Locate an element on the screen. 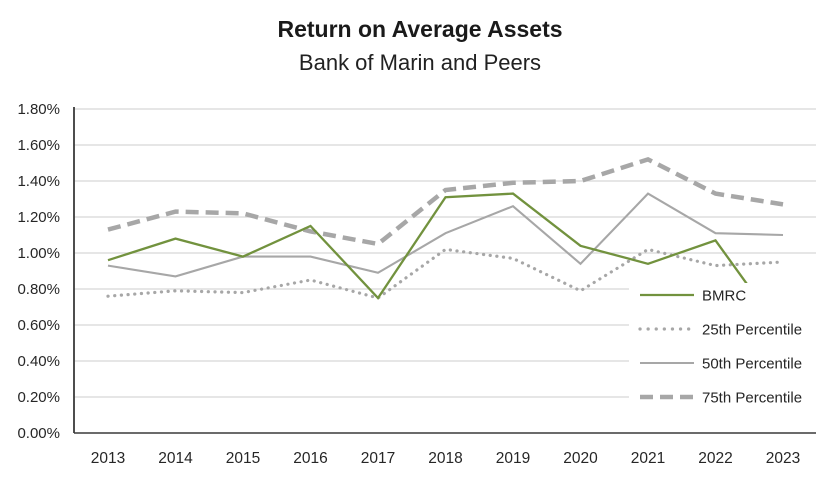  y-tick-label: 1.20% is located at coordinates (38, 217).